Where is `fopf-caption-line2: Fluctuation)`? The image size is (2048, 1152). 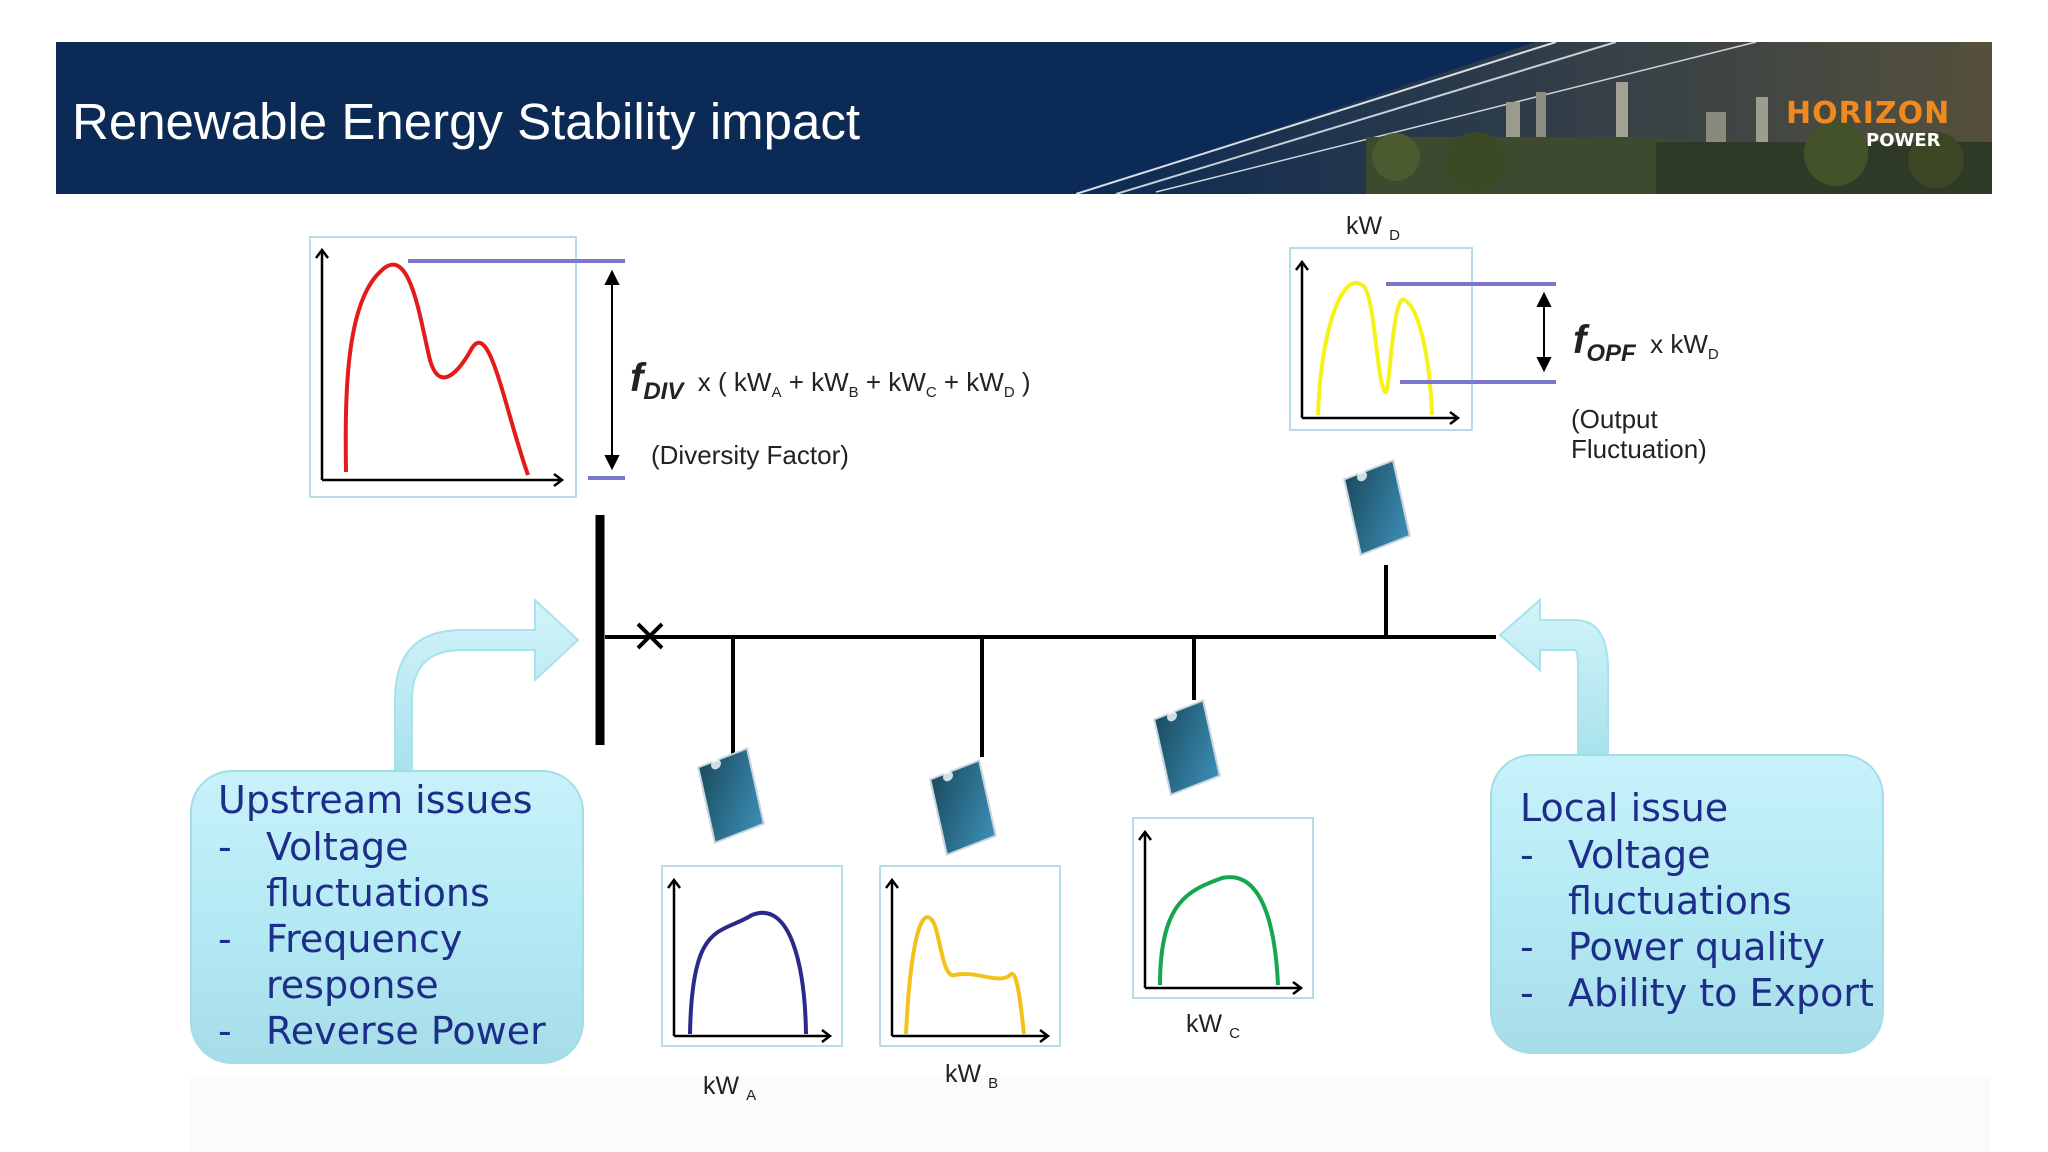 fopf-caption-line2: Fluctuation) is located at coordinates (1639, 449).